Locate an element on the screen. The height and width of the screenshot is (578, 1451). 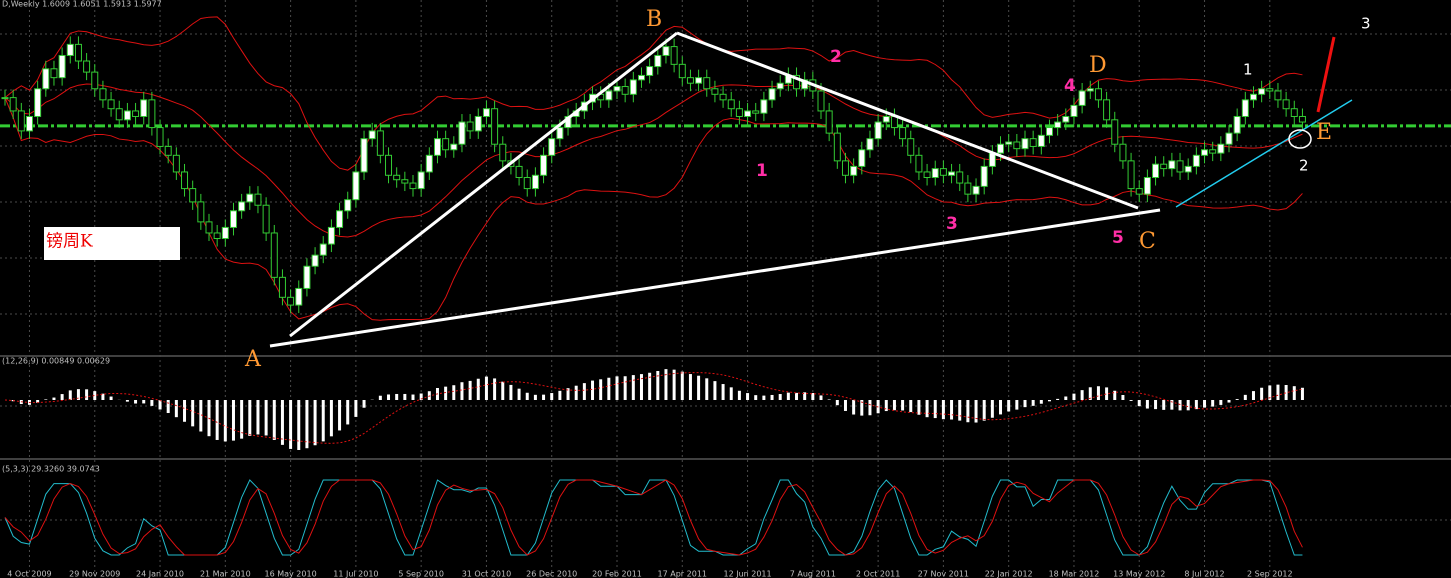
point-label: A is located at coordinates (253, 359).